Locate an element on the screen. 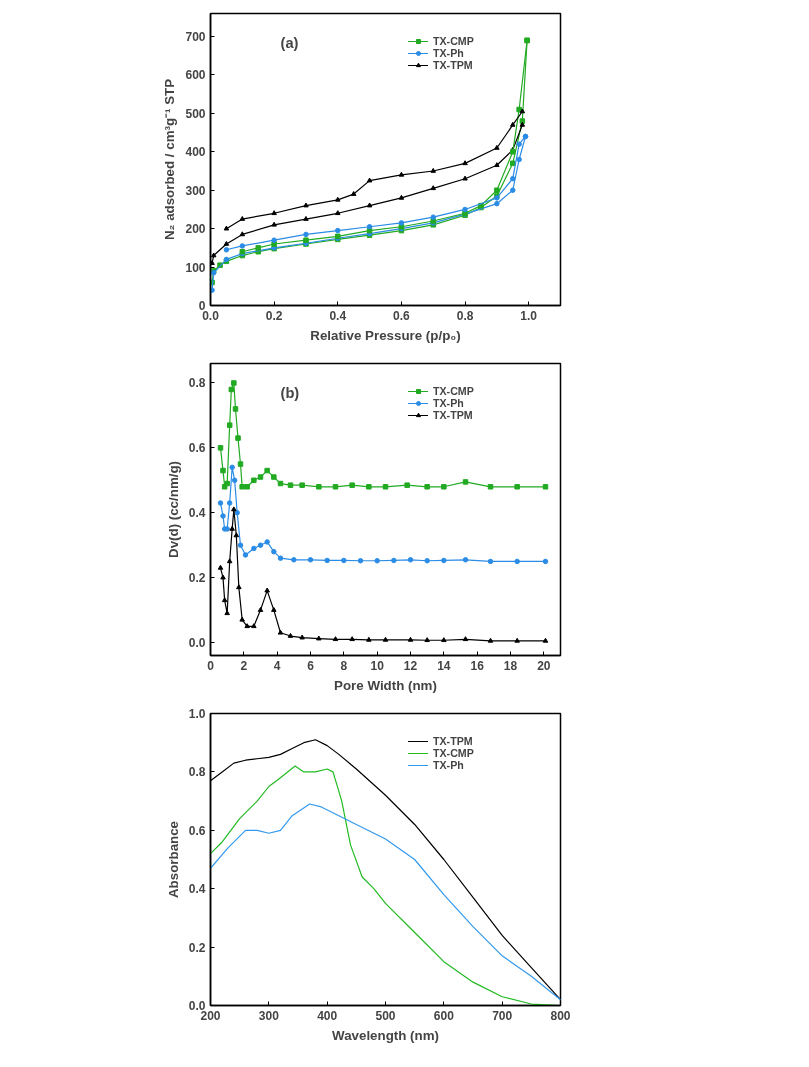 This screenshot has width=809, height=1067. annotation: (b) is located at coordinates (290, 393).